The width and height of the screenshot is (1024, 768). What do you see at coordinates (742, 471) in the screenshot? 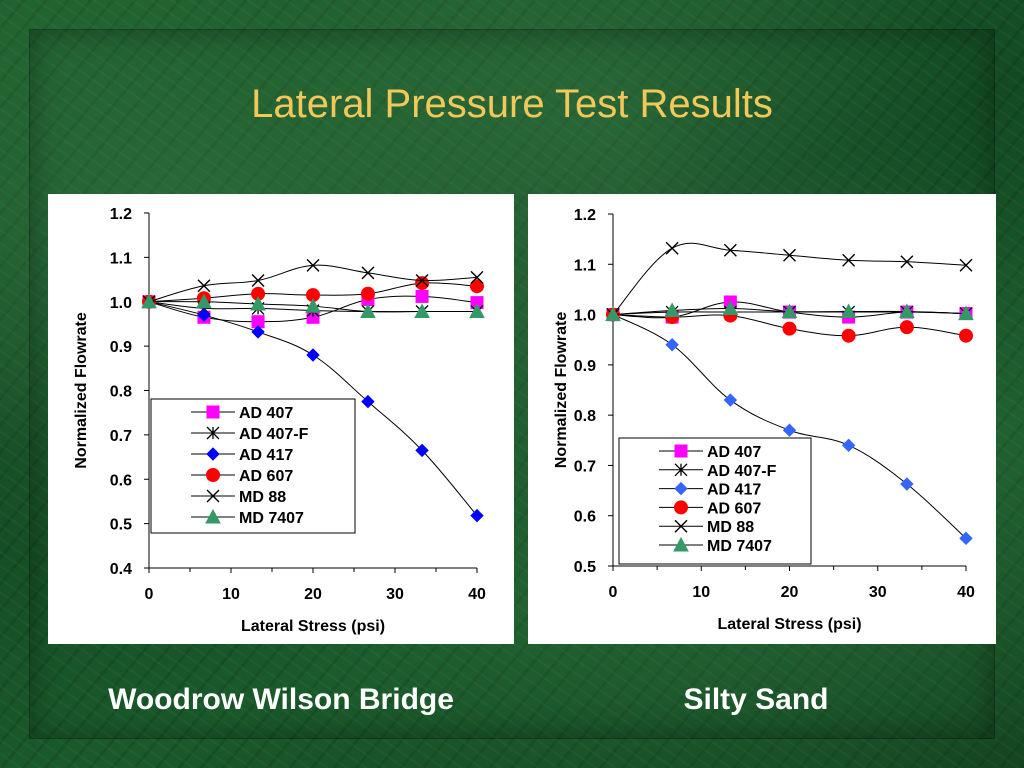
I see `legend-label: AD 407-F` at bounding box center [742, 471].